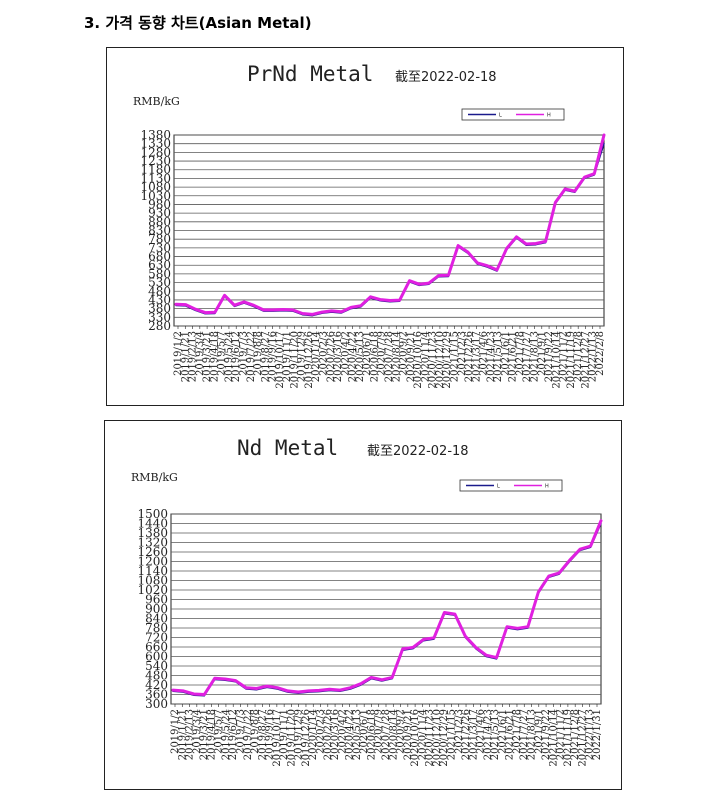 The height and width of the screenshot is (796, 724). Describe the element at coordinates (159, 300) in the screenshot. I see `prnd-y-tick-label: 430` at that location.